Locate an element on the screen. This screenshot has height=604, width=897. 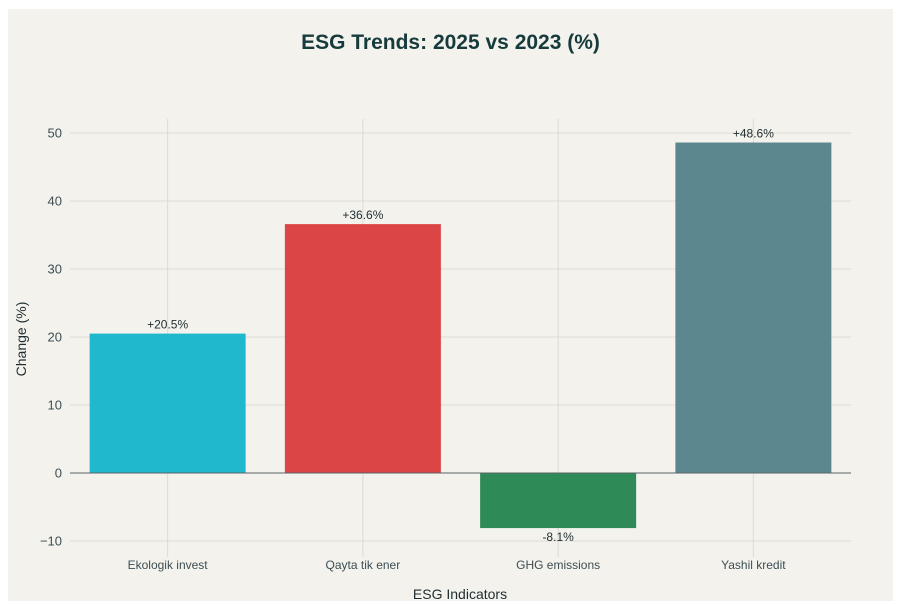
y-tick-label: 10 is located at coordinates (55, 405).